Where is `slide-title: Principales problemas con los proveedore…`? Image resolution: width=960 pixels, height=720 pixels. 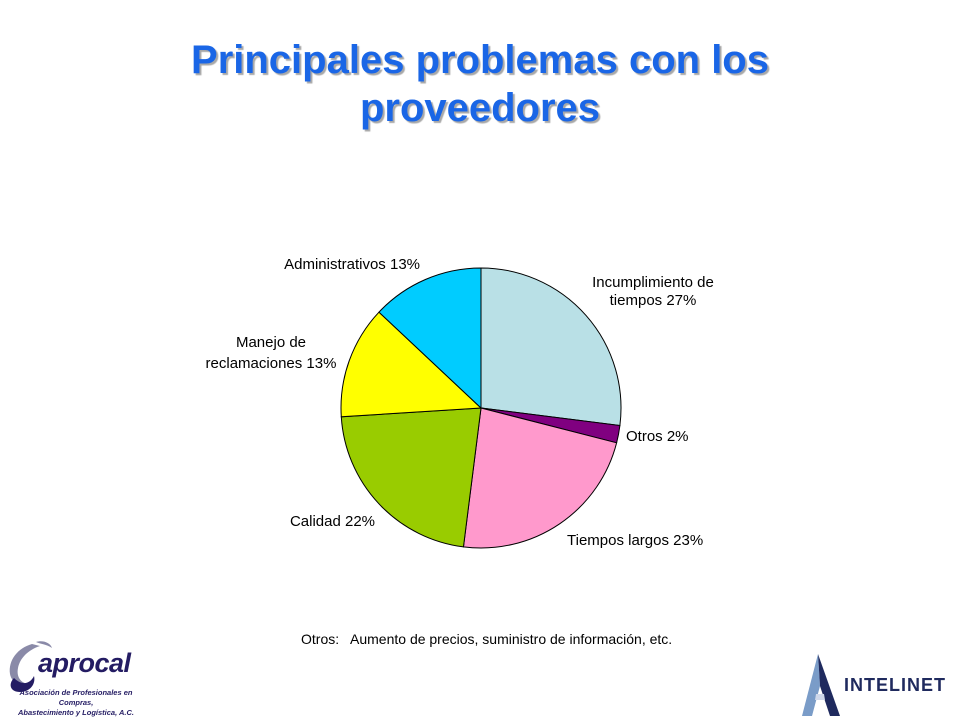 slide-title: Principales problemas con los proveedore… is located at coordinates (480, 84).